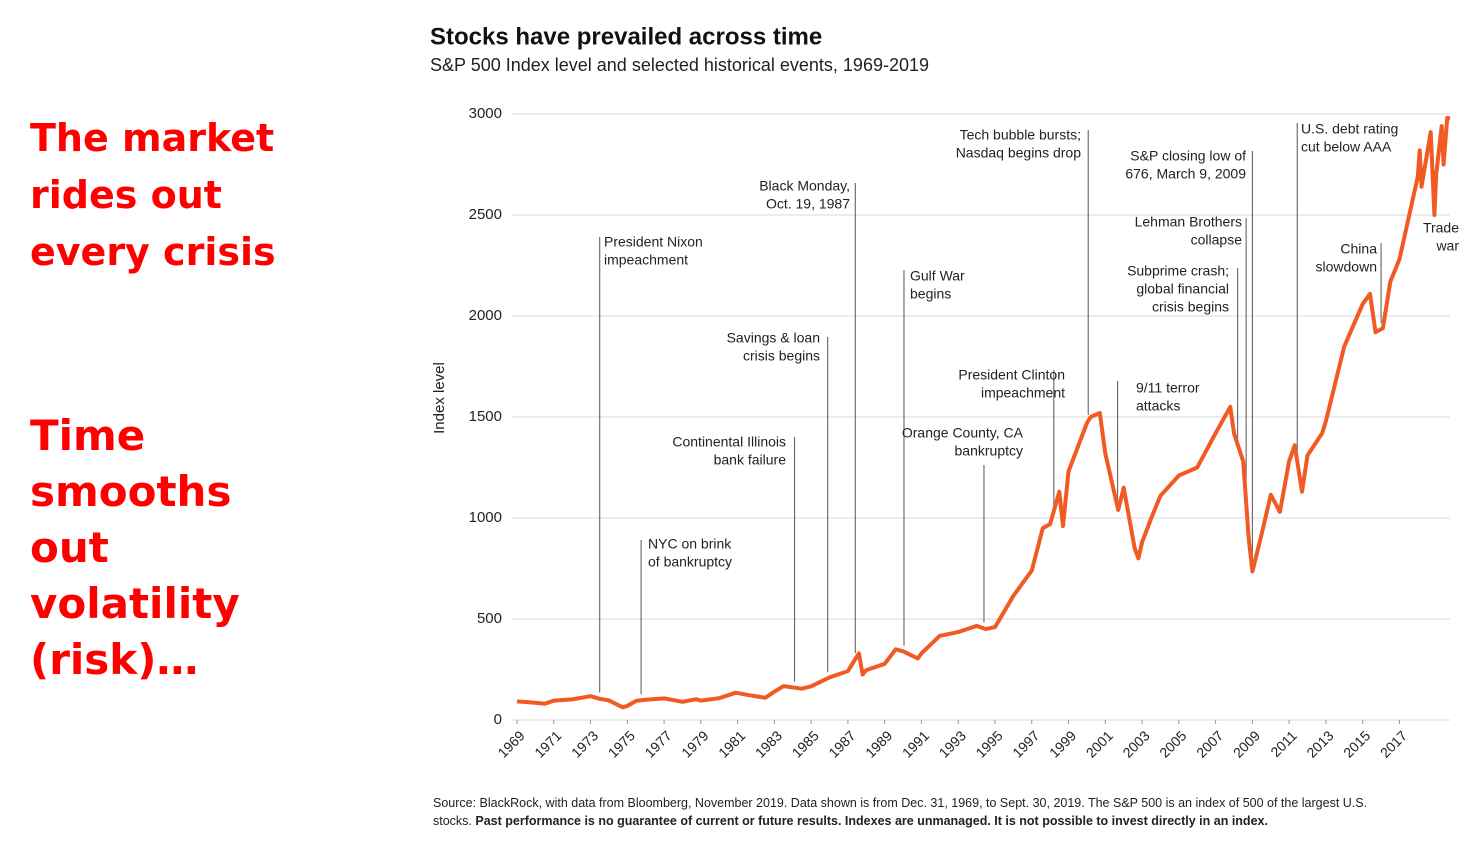 The image size is (1474, 865). Describe the element at coordinates (694, 743) in the screenshot. I see `x-tick-label: 1979` at that location.